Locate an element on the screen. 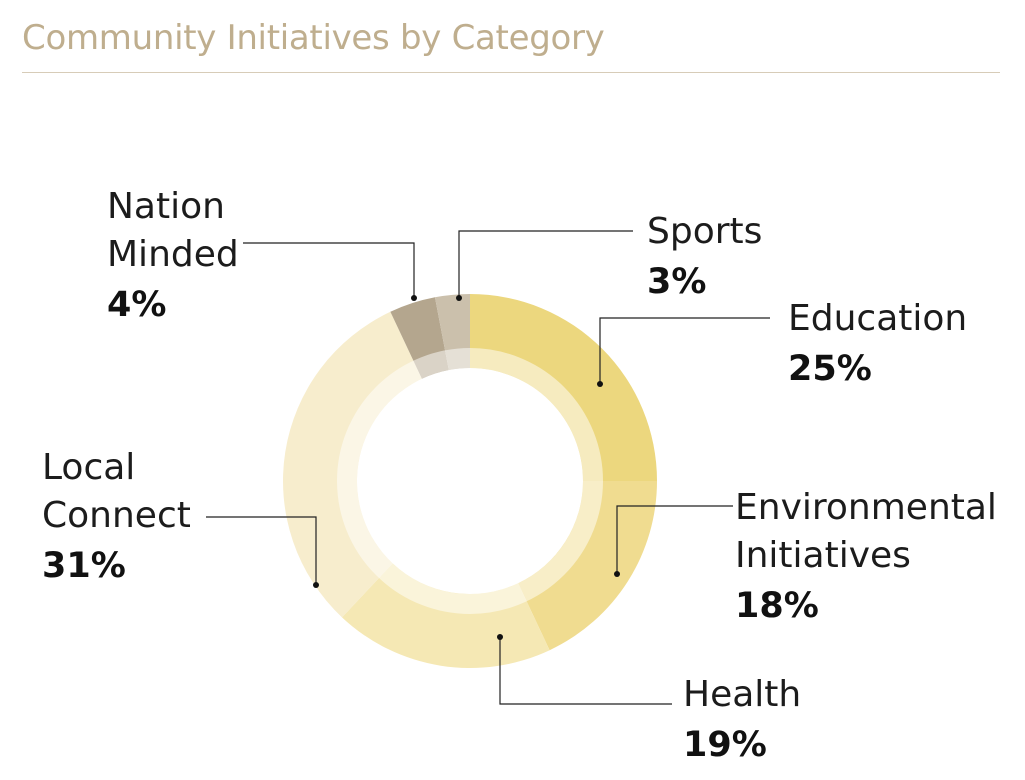 This screenshot has width=1025, height=780. leader-dot-education is located at coordinates (600, 384).